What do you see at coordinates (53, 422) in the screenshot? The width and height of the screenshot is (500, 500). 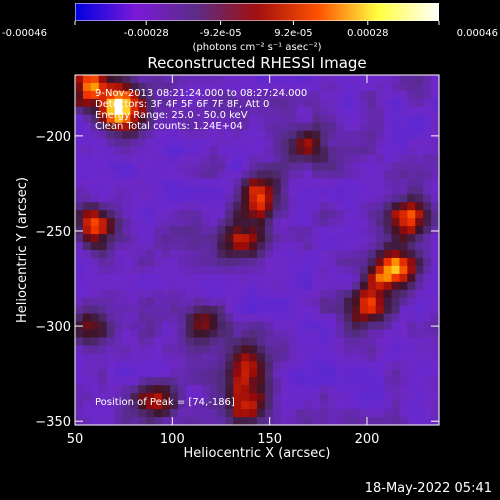 I see `y-tick-label: −350` at bounding box center [53, 422].